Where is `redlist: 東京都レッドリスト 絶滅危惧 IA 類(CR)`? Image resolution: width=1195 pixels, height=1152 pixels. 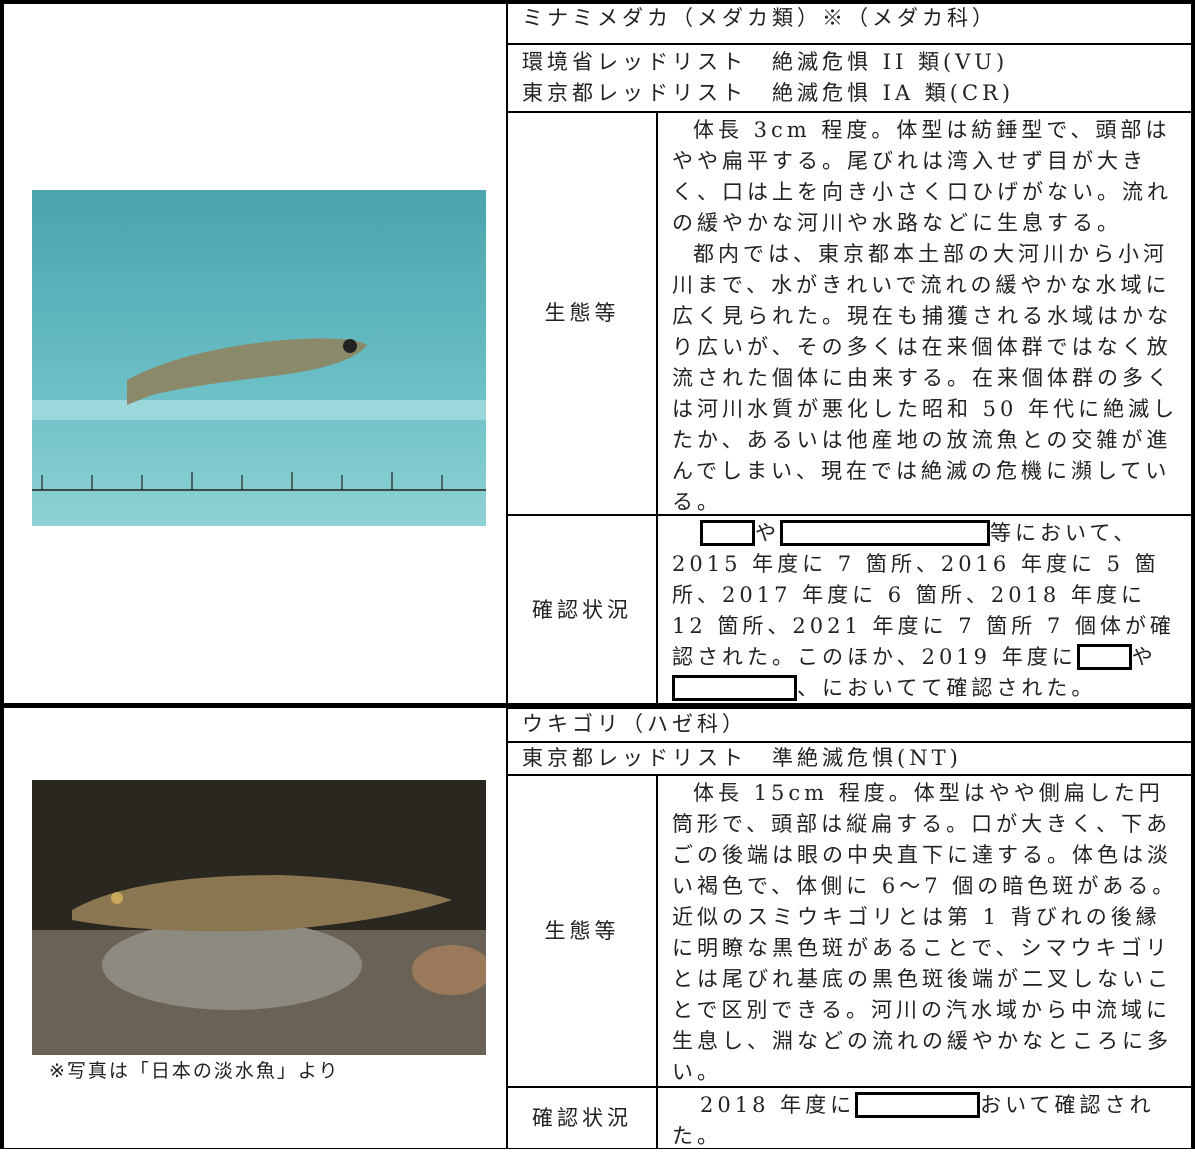
redlist: 東京都レッドリスト 絶滅危惧 IA 類(CR) is located at coordinates (768, 93).